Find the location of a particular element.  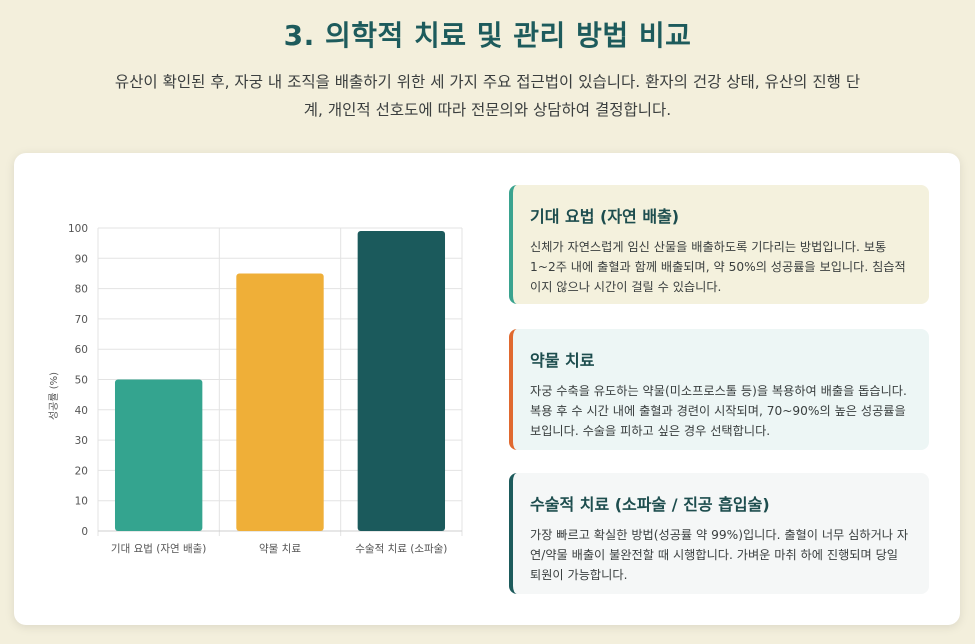

y-tick-label: 10 is located at coordinates (81, 502).